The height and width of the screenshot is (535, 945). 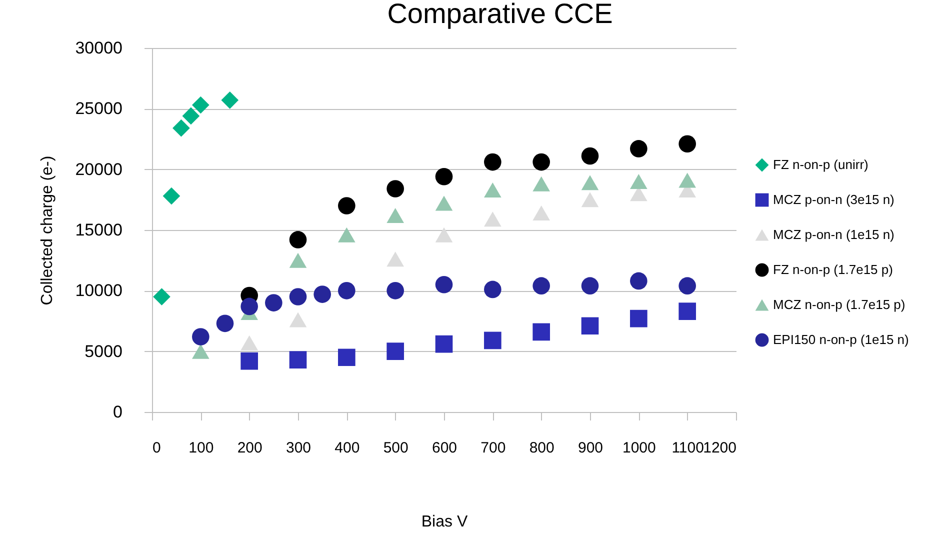 I want to click on x-tick-label: 200, so click(x=249, y=448).